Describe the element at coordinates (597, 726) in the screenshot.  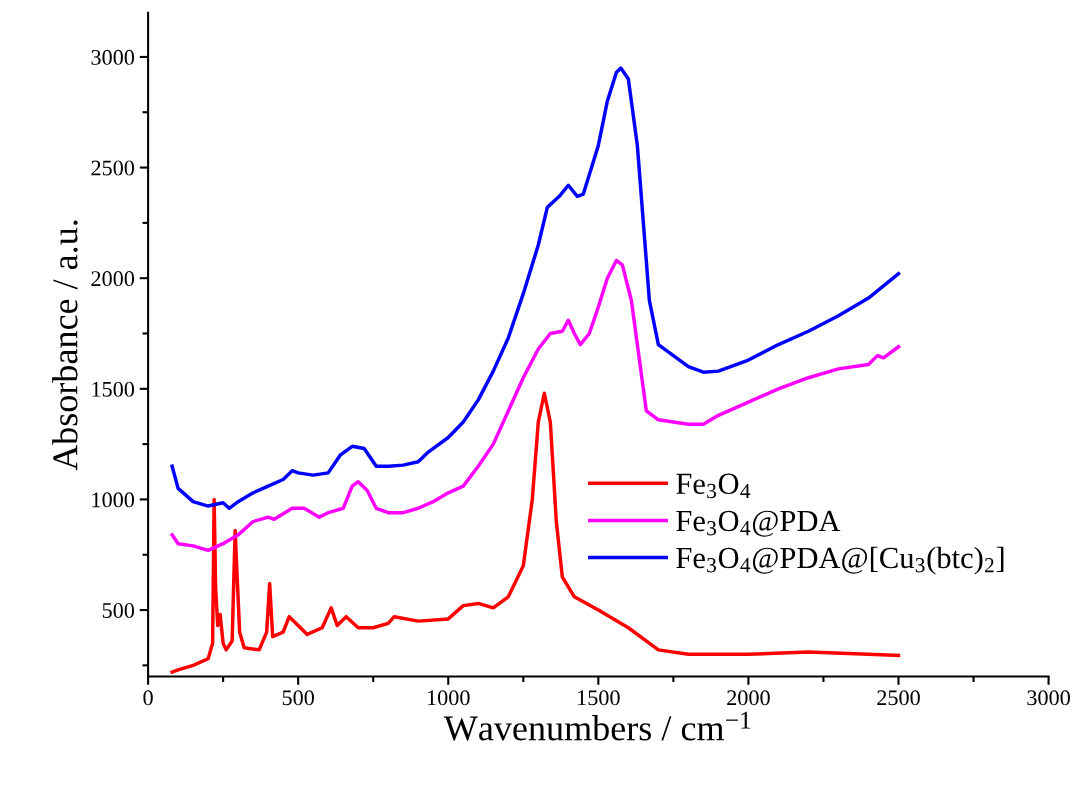
I see `x-axis-title: Wavenumbers / cm$^{−1}$` at that location.